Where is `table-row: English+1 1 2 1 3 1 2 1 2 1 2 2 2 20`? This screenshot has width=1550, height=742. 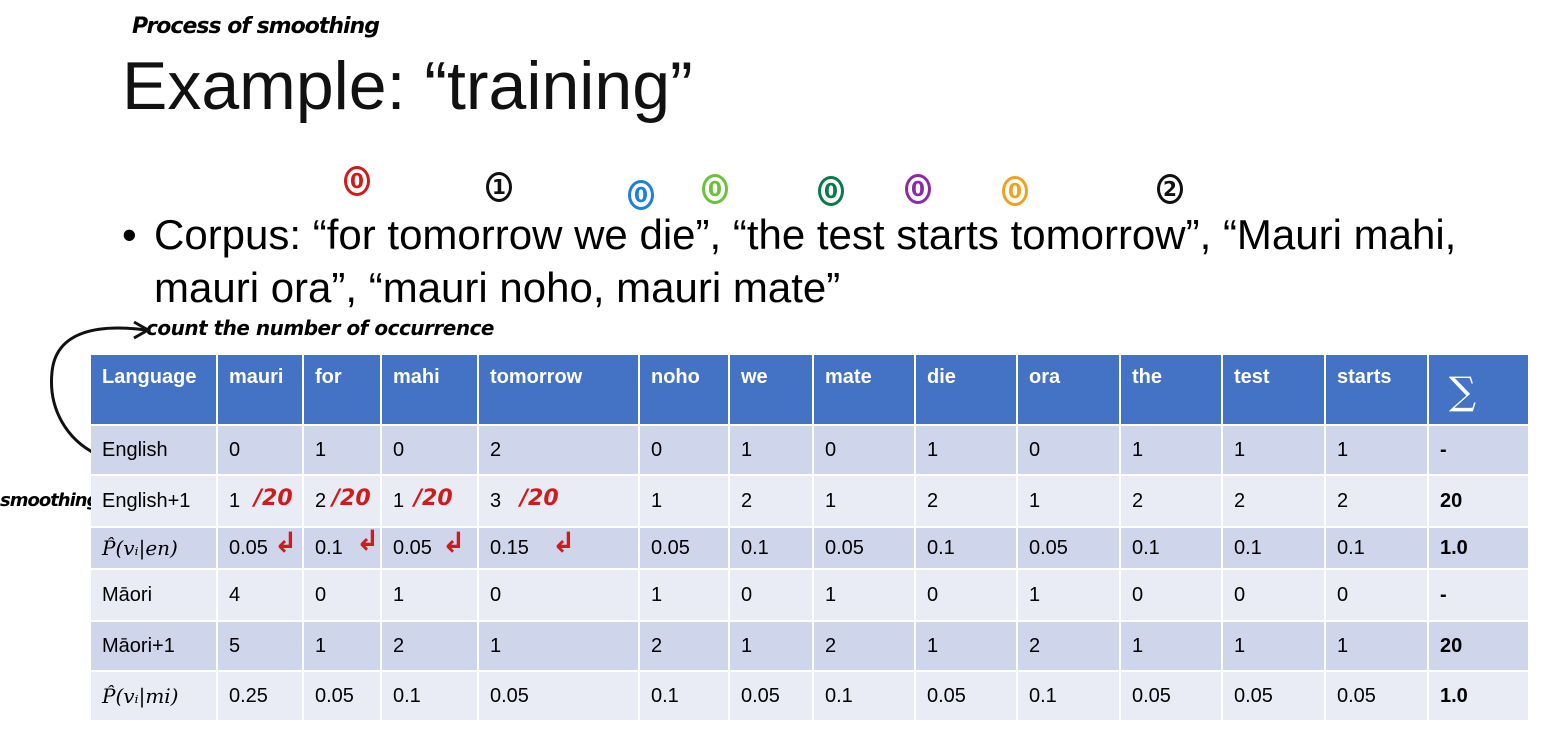
table-row: English+1 1 2 1 3 1 2 1 2 1 2 2 2 20 is located at coordinates (810, 501).